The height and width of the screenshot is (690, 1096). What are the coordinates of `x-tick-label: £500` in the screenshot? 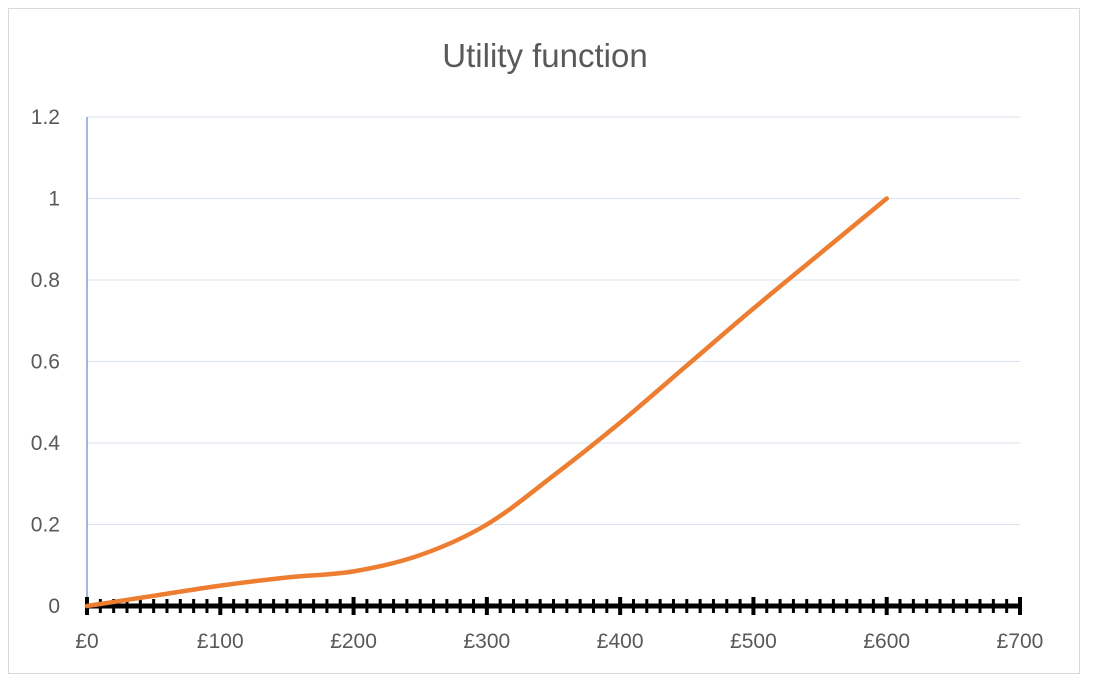 It's located at (753, 641).